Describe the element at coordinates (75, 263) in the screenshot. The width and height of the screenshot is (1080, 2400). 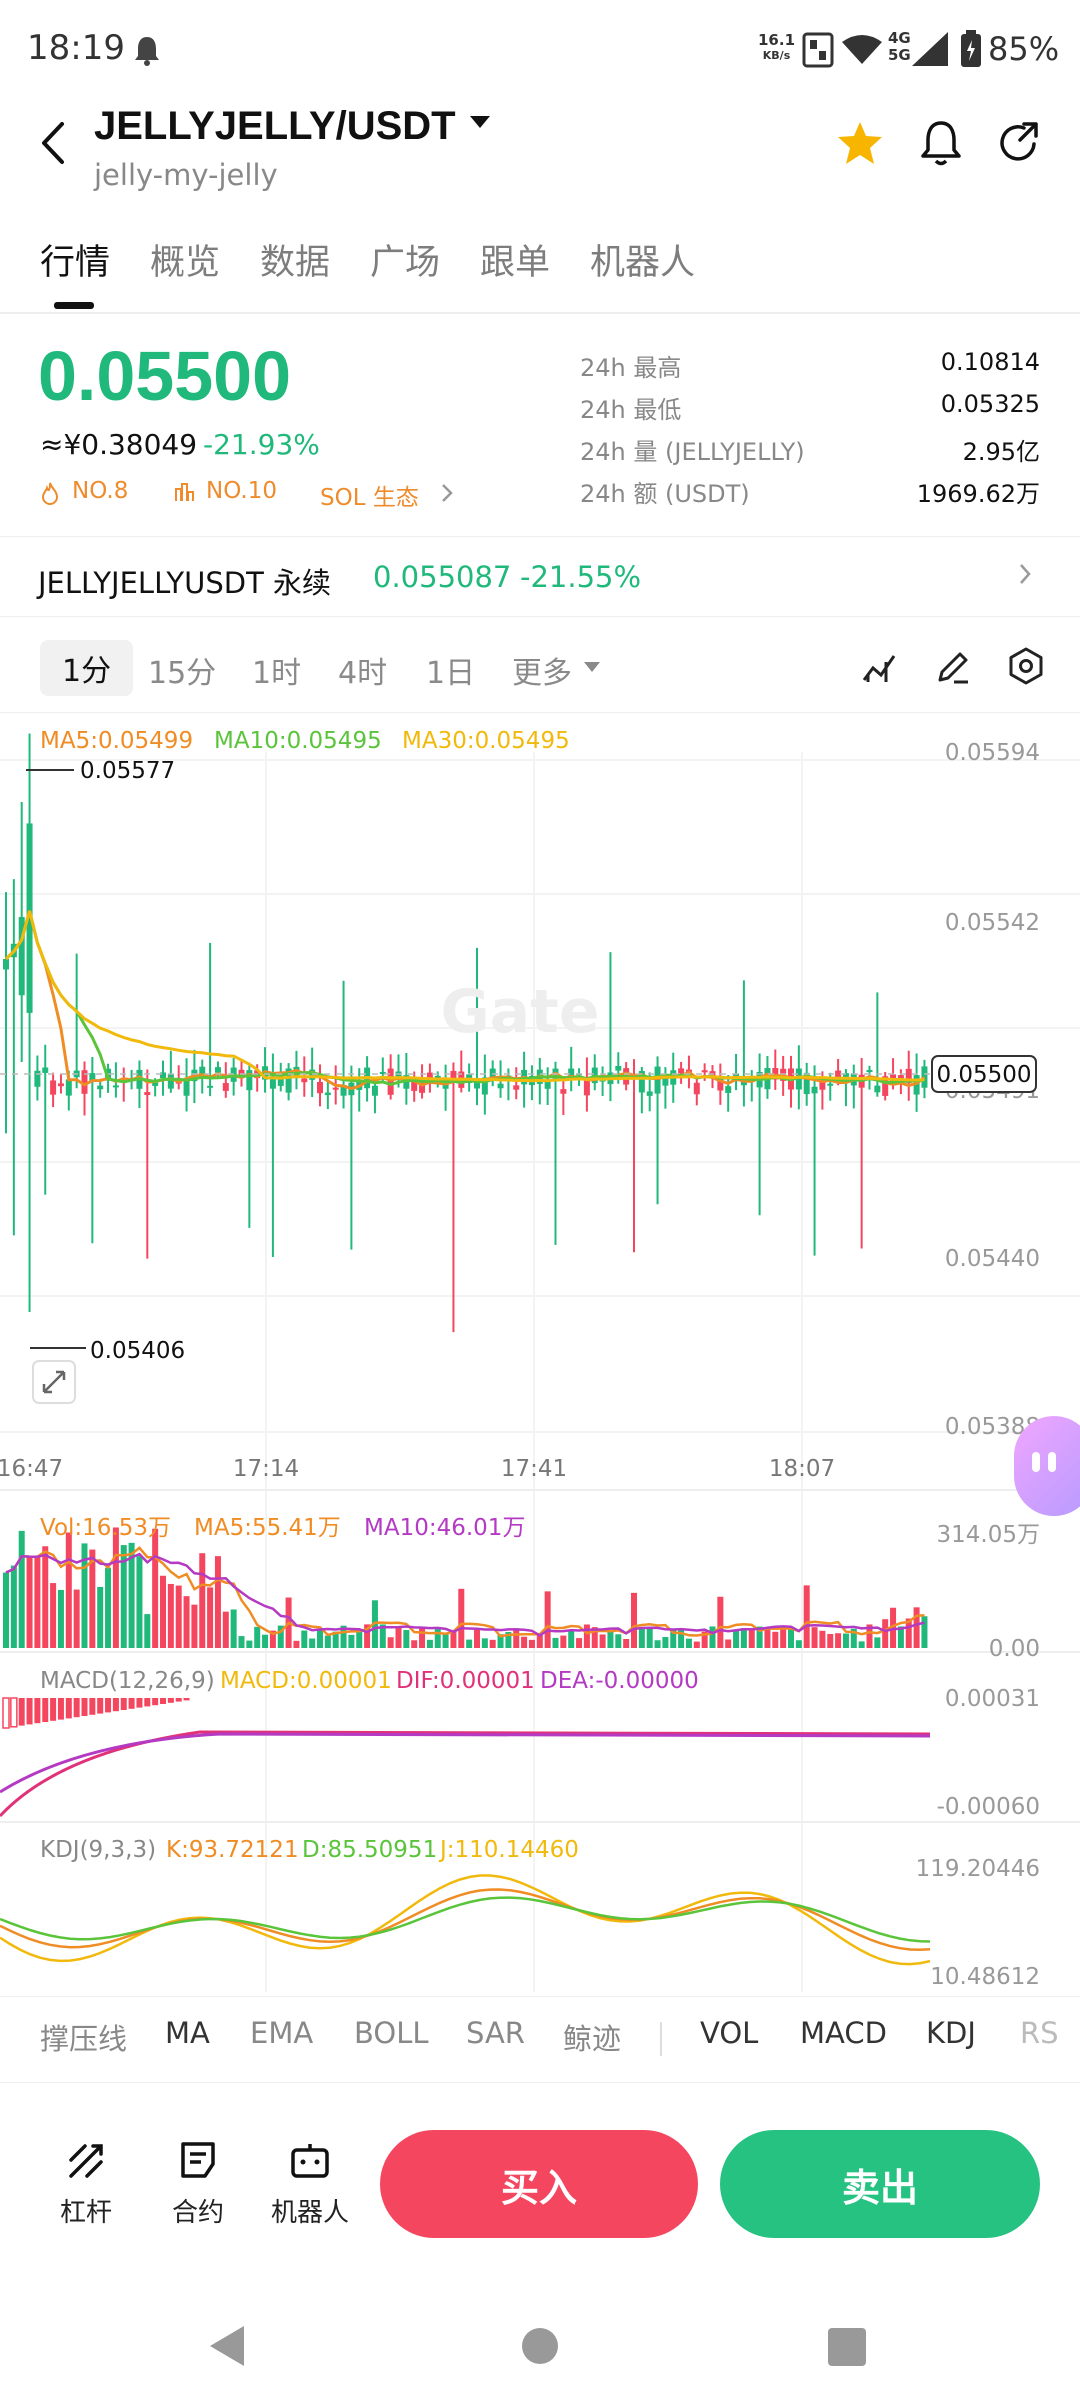
I see `tab-market: 行情` at that location.